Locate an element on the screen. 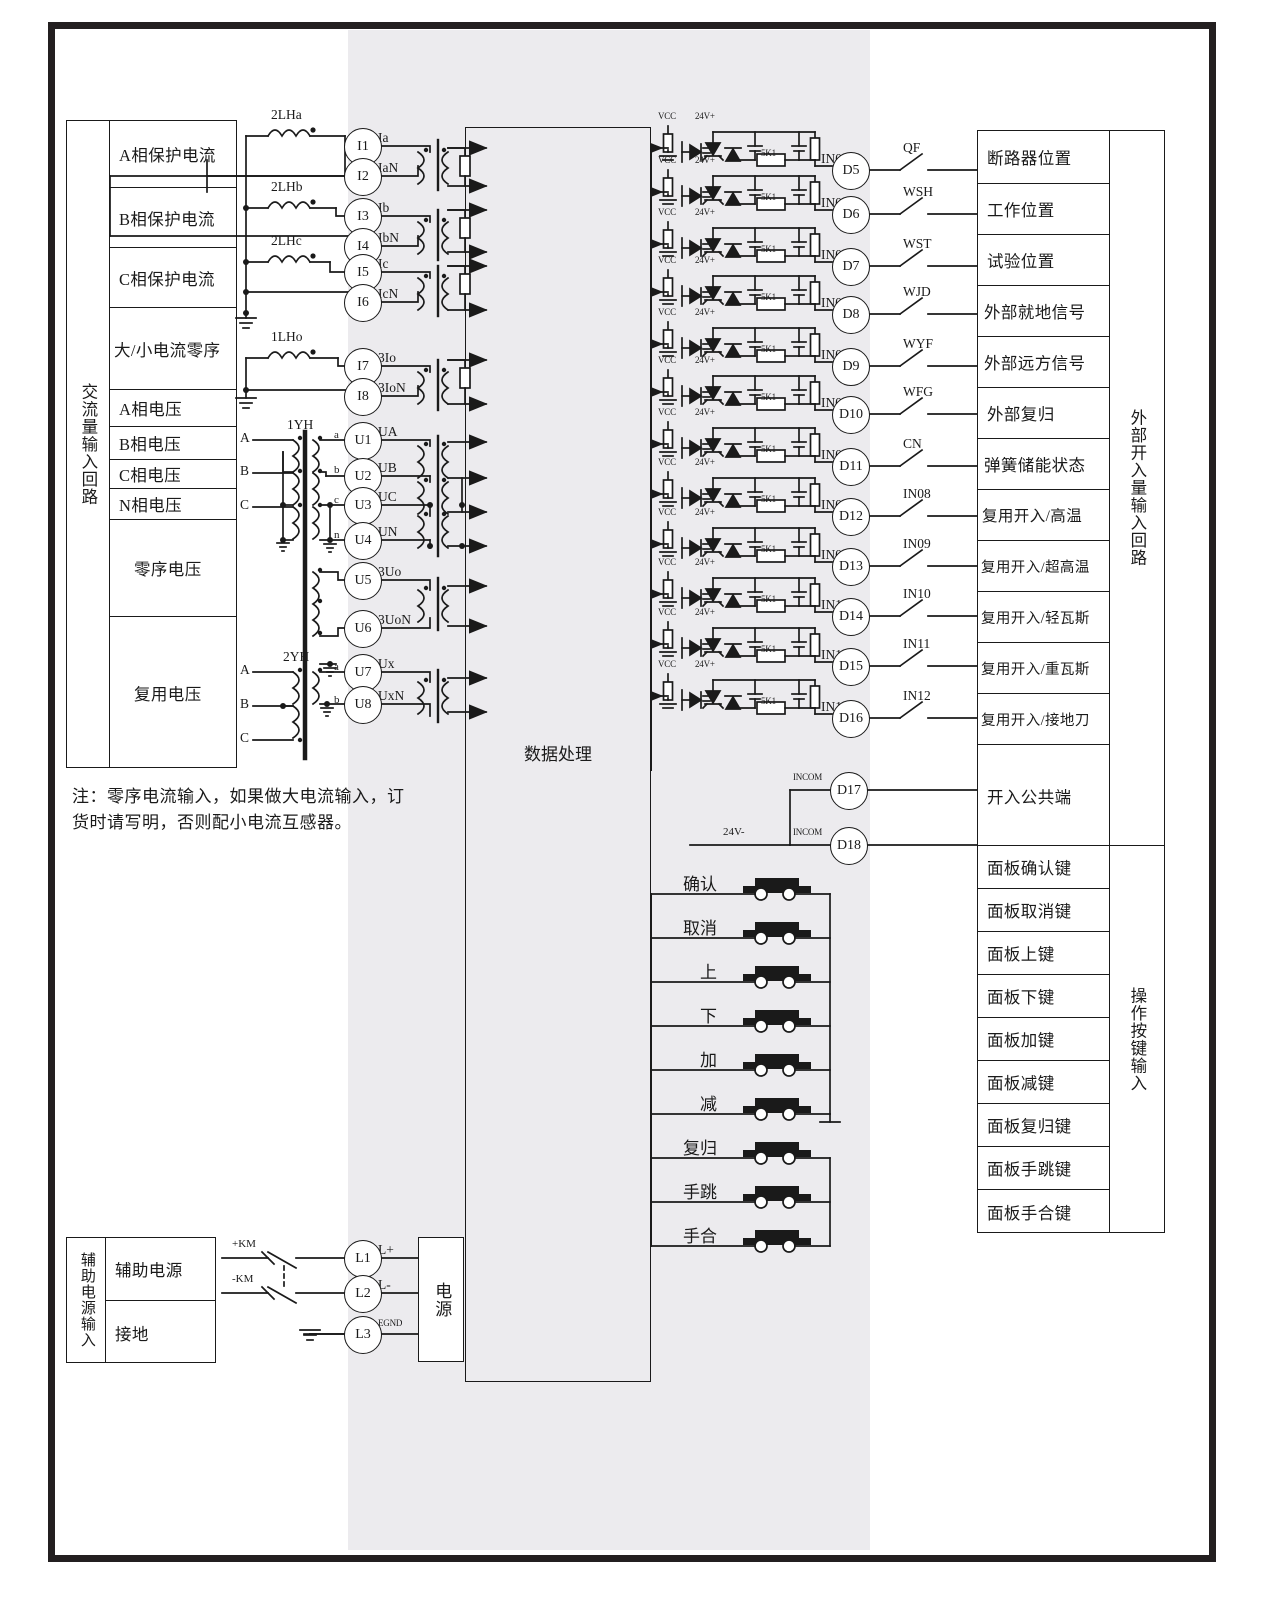 The image size is (1265, 1600). contact-label-in10-10: IN10 is located at coordinates (917, 593).